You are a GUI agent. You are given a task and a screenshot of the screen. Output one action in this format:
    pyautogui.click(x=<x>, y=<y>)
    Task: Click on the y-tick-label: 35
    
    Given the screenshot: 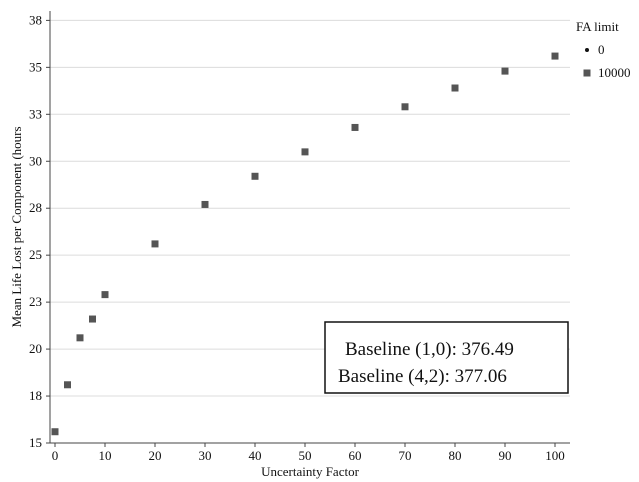 What is the action you would take?
    pyautogui.click(x=35, y=66)
    